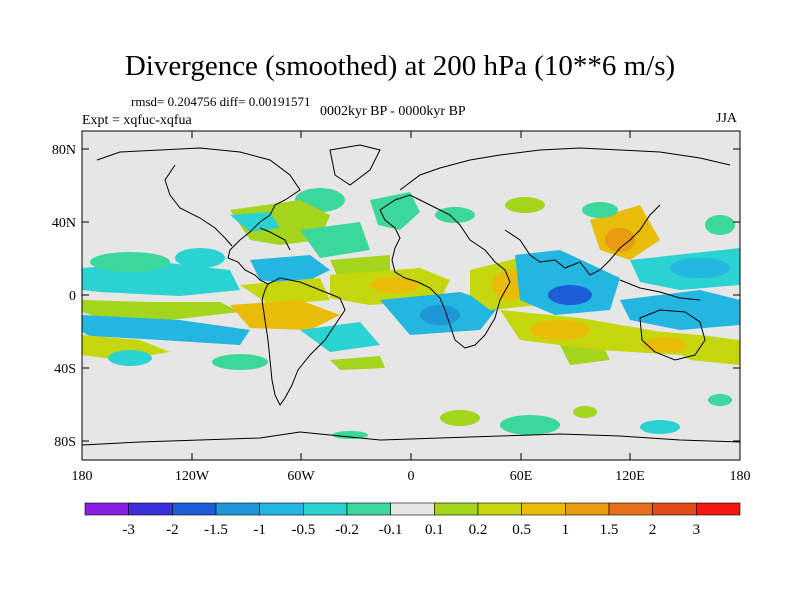 This screenshot has height=600, width=800. What do you see at coordinates (393, 111) in the screenshot?
I see `period-label: 0002kyr BP - 0000kyr BP` at bounding box center [393, 111].